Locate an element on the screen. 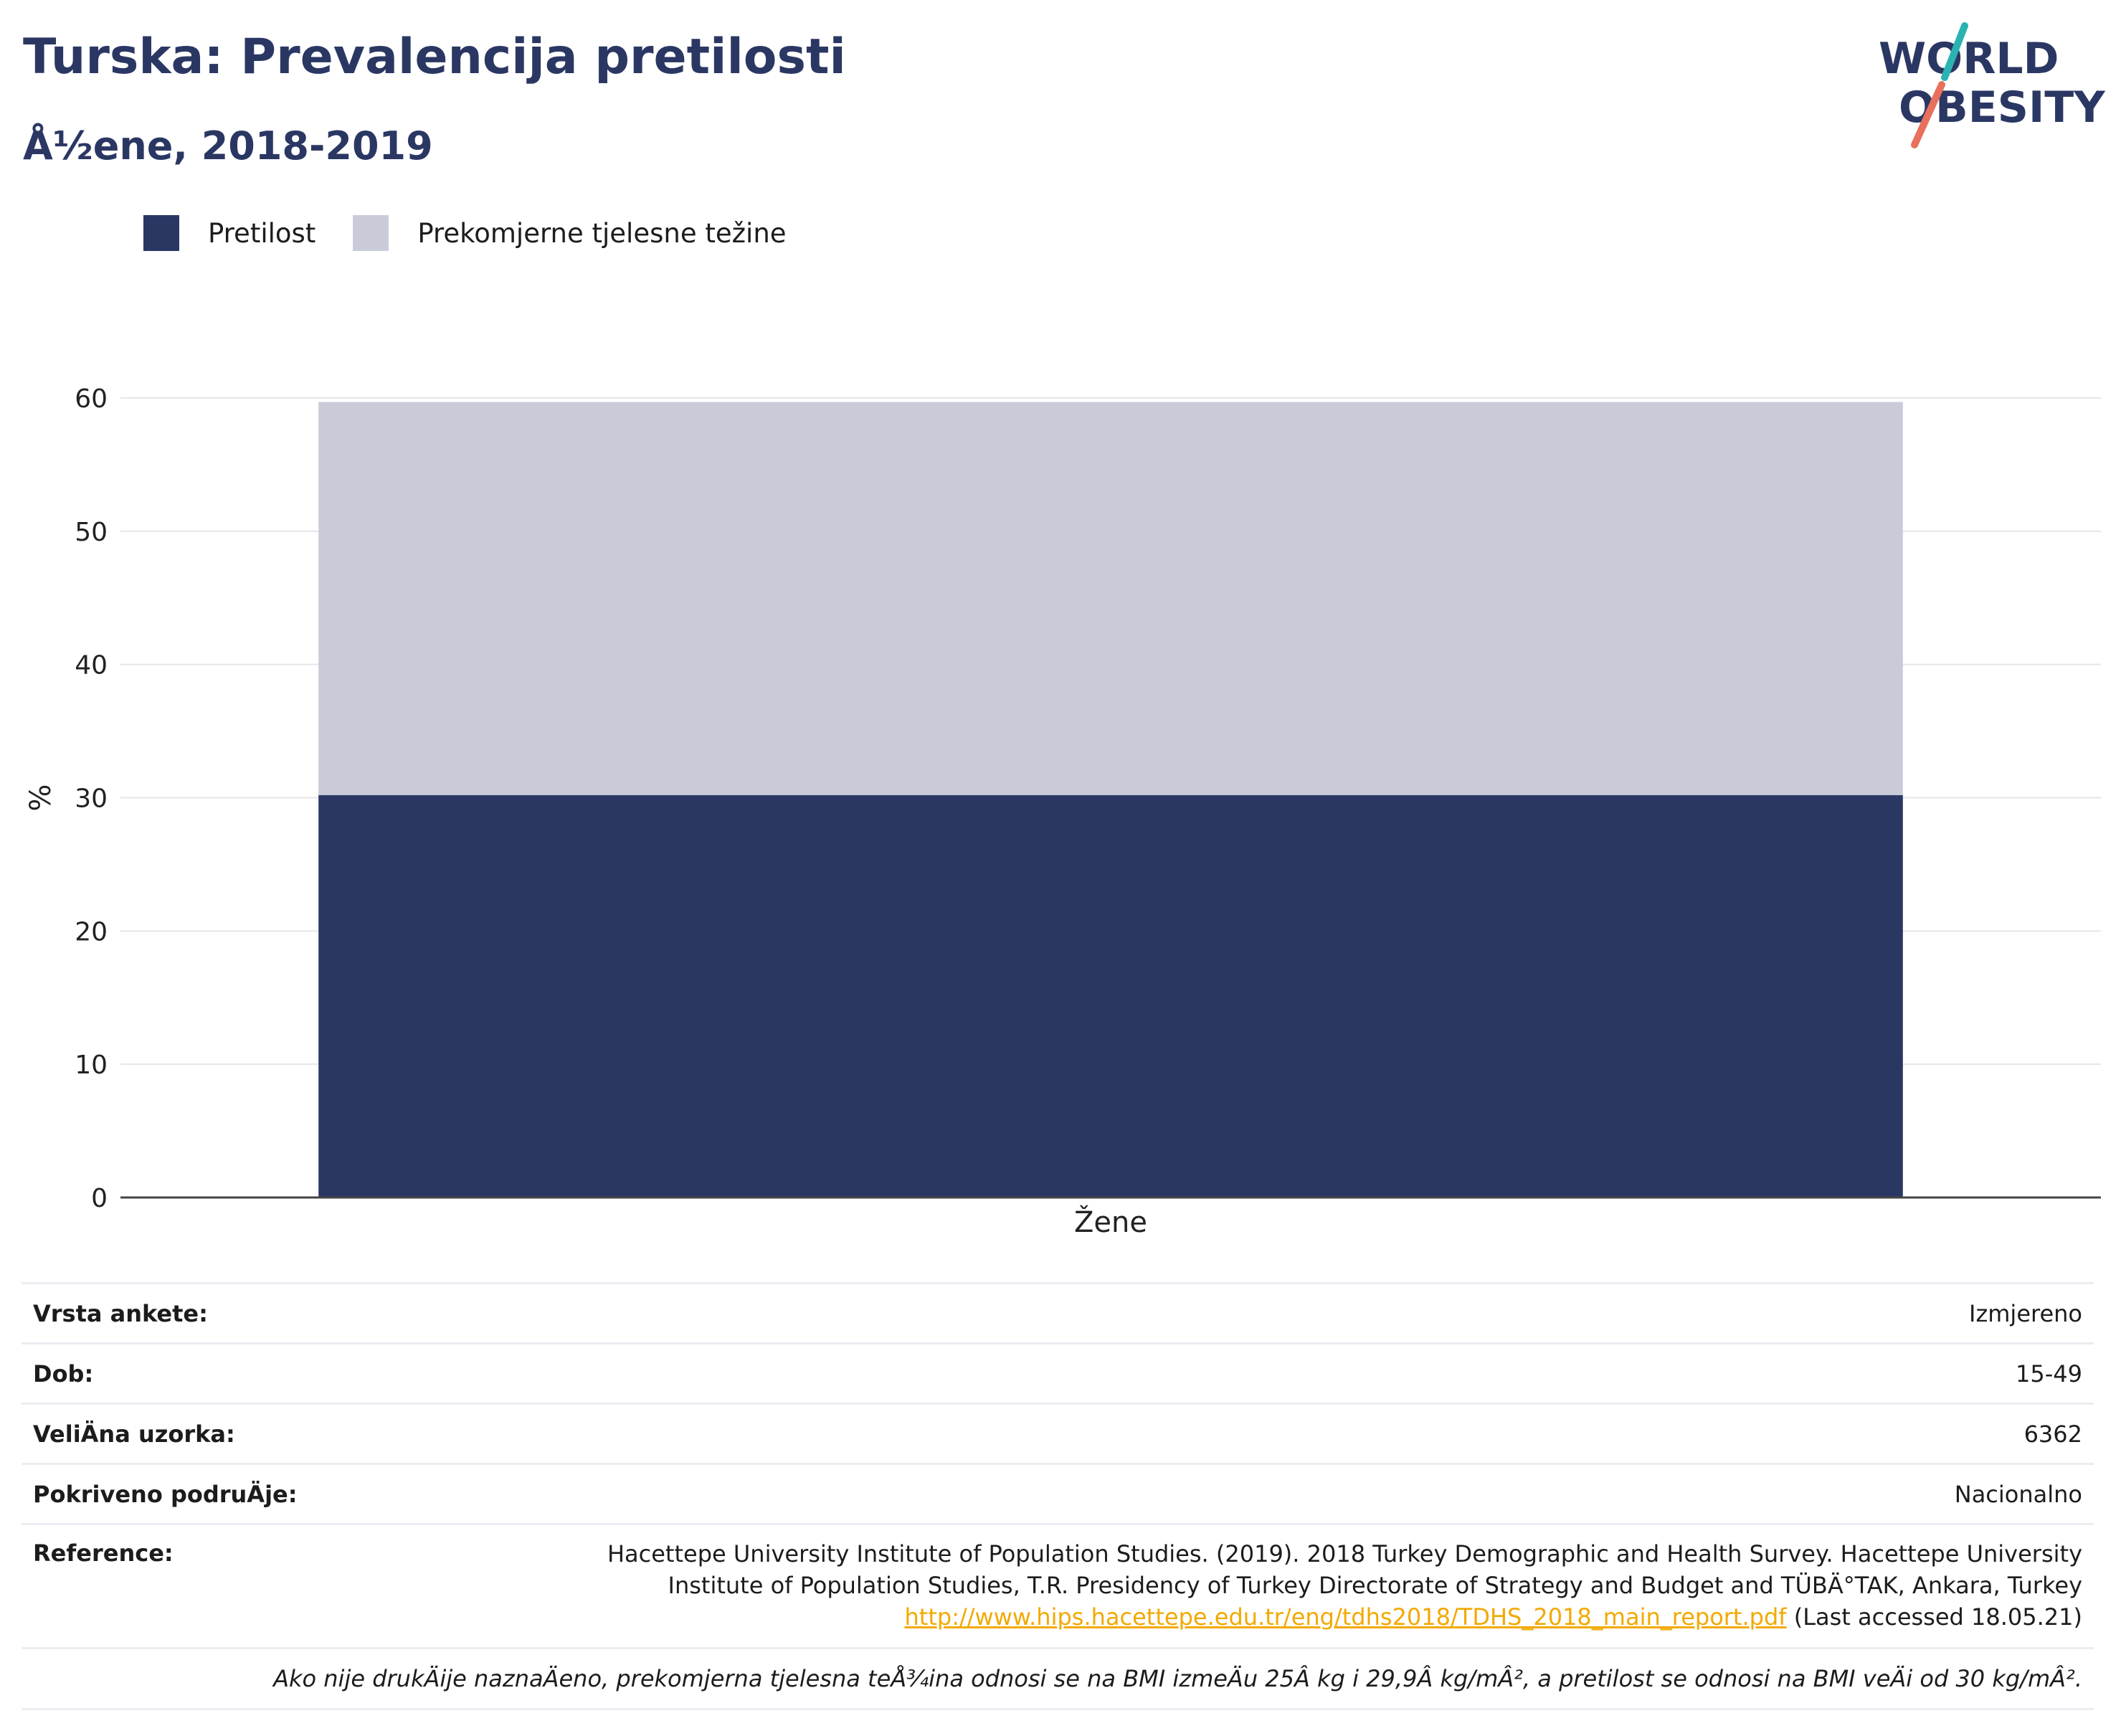 The height and width of the screenshot is (1736, 2121). y-tick-label: 20 is located at coordinates (91, 932).